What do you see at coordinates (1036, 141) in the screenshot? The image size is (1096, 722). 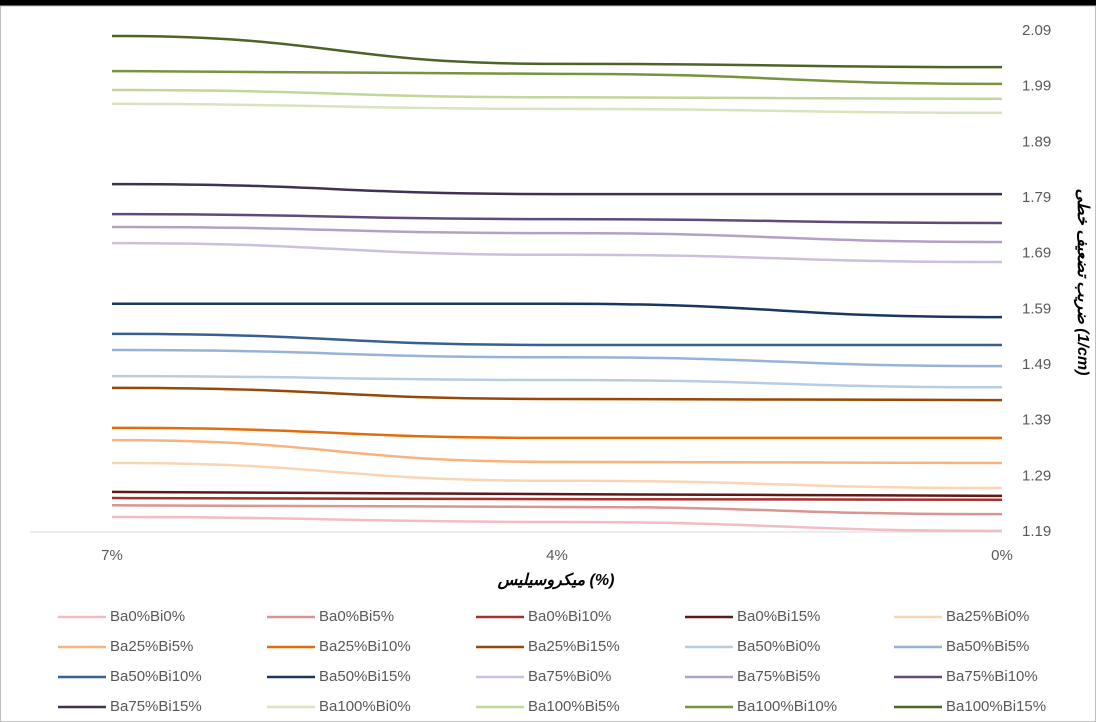 I see `y-tick-label: 1.89` at bounding box center [1036, 141].